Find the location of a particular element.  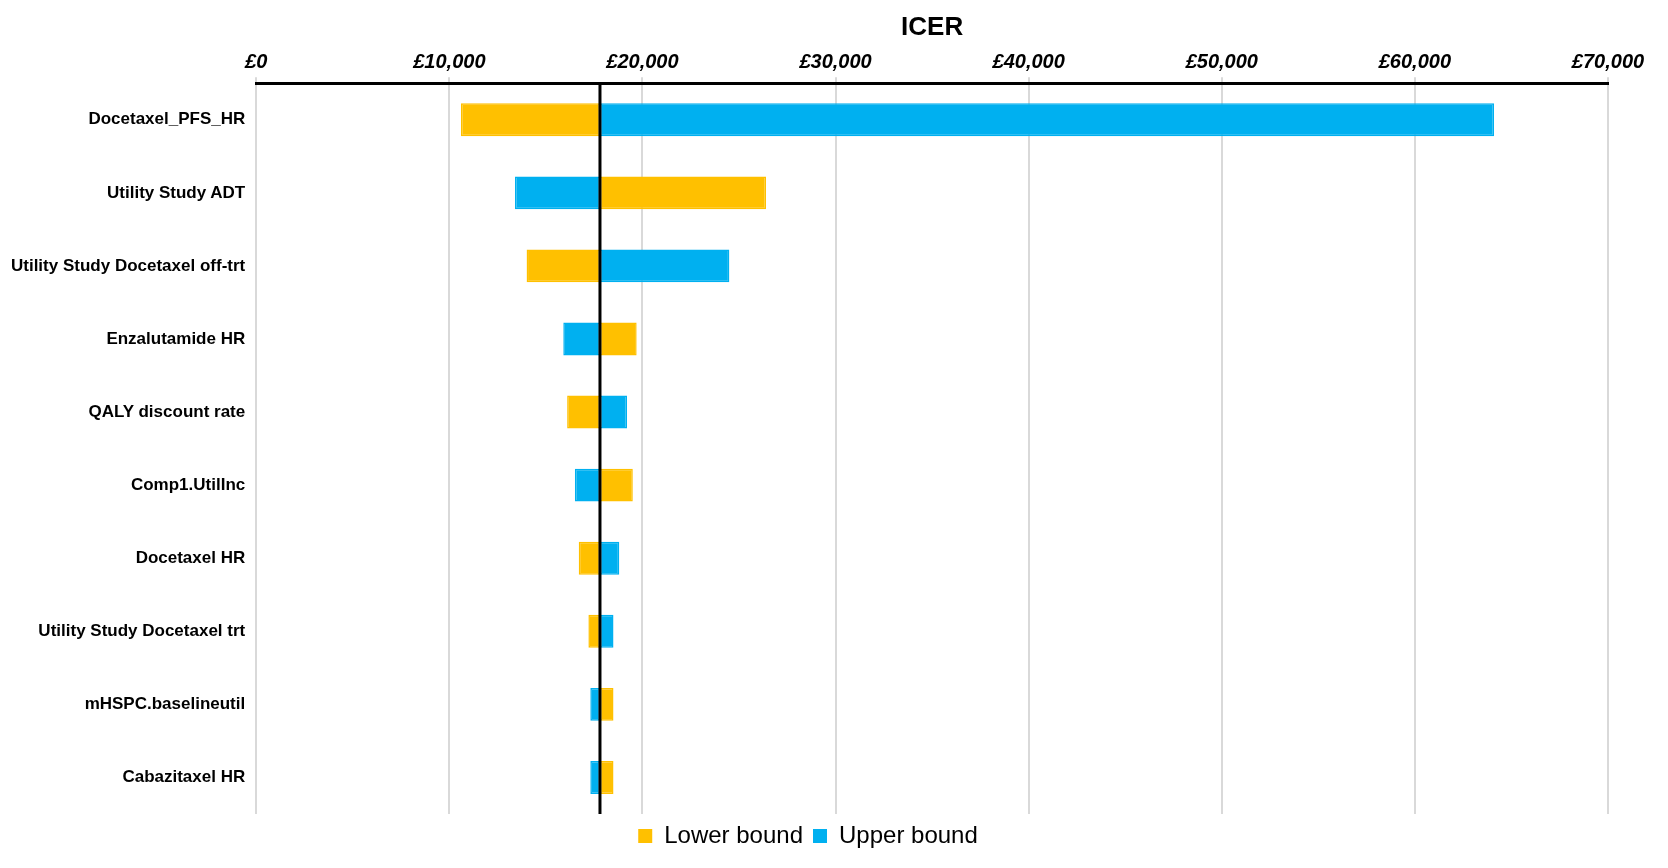

x-tick-label: £10,000 is located at coordinates (449, 60).